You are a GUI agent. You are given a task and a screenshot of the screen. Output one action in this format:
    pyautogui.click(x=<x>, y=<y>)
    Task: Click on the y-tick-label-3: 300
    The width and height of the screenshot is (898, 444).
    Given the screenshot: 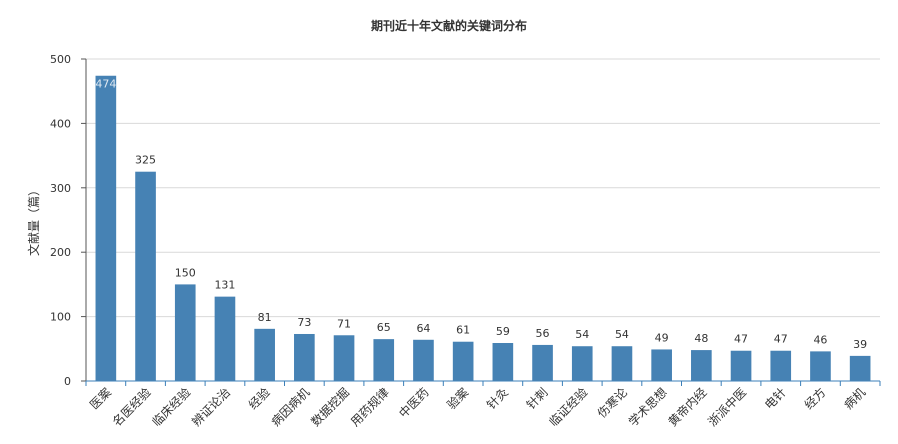 What is the action you would take?
    pyautogui.click(x=60, y=188)
    